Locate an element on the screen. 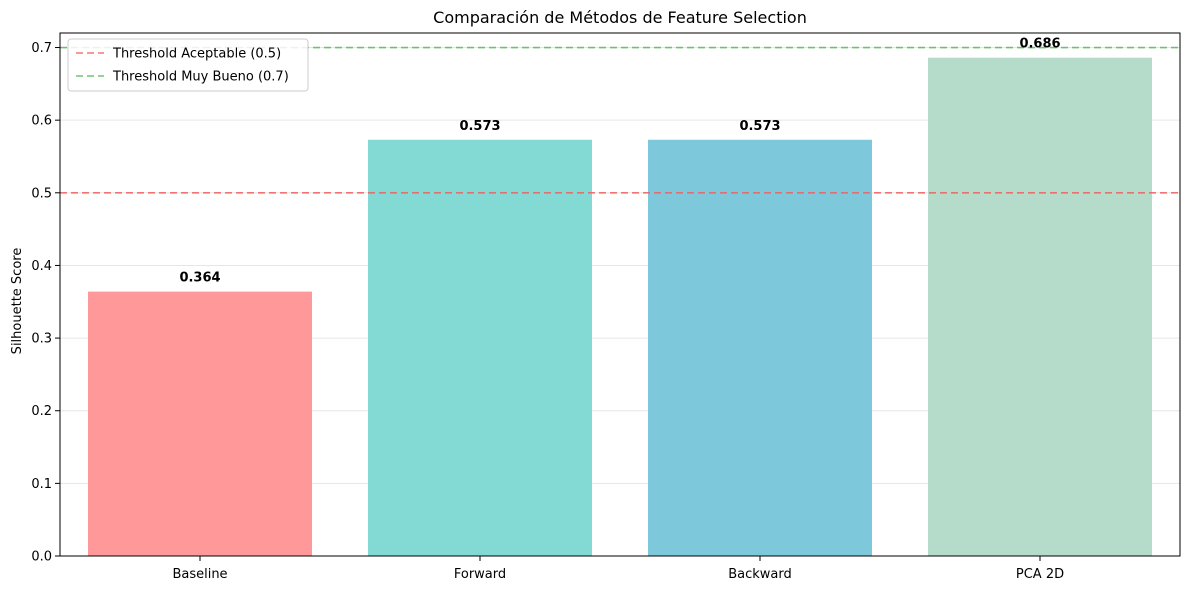 The width and height of the screenshot is (1187, 589). y-axis-label: Silhouette Score is located at coordinates (17, 301).